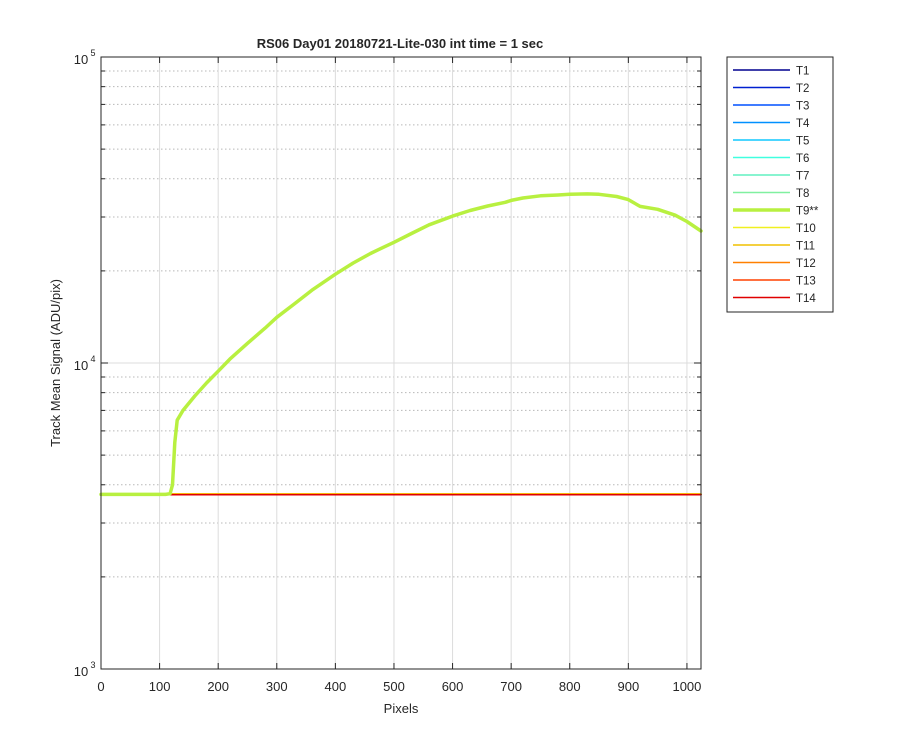 The image size is (900, 755). I want to click on legend-label: T5, so click(802, 142).